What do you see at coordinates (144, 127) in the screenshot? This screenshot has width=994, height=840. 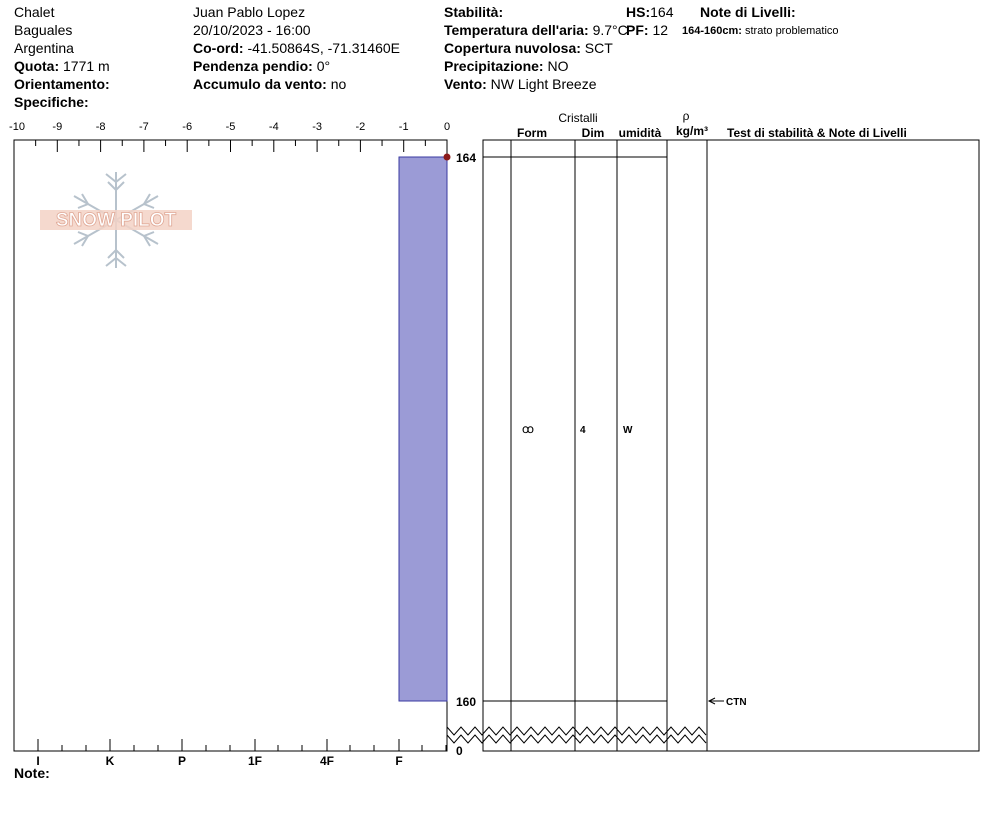 I see `temp-tick-label: -7` at bounding box center [144, 127].